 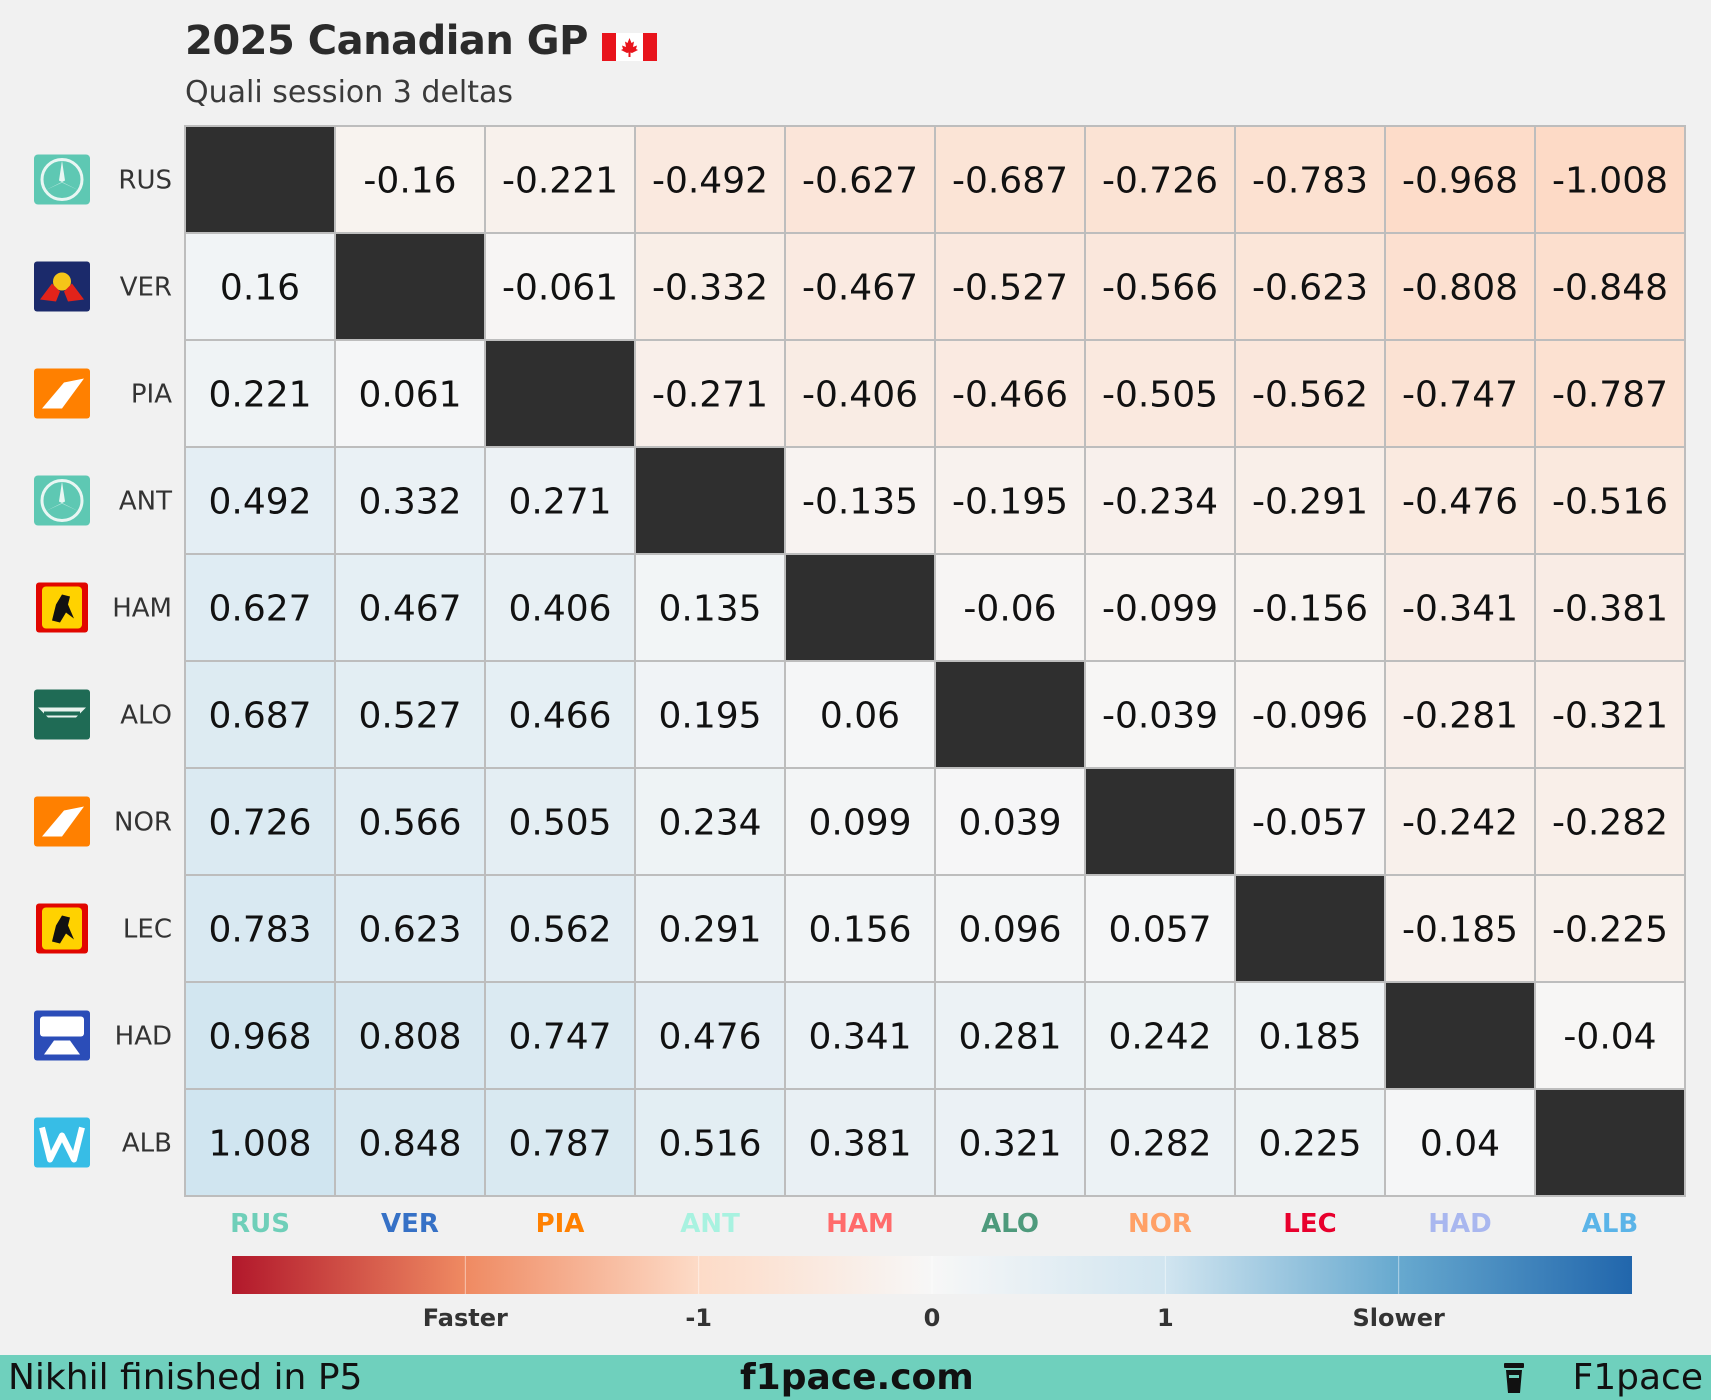 I want to click on cell-value-label: -0.282, so click(x=1610, y=823).